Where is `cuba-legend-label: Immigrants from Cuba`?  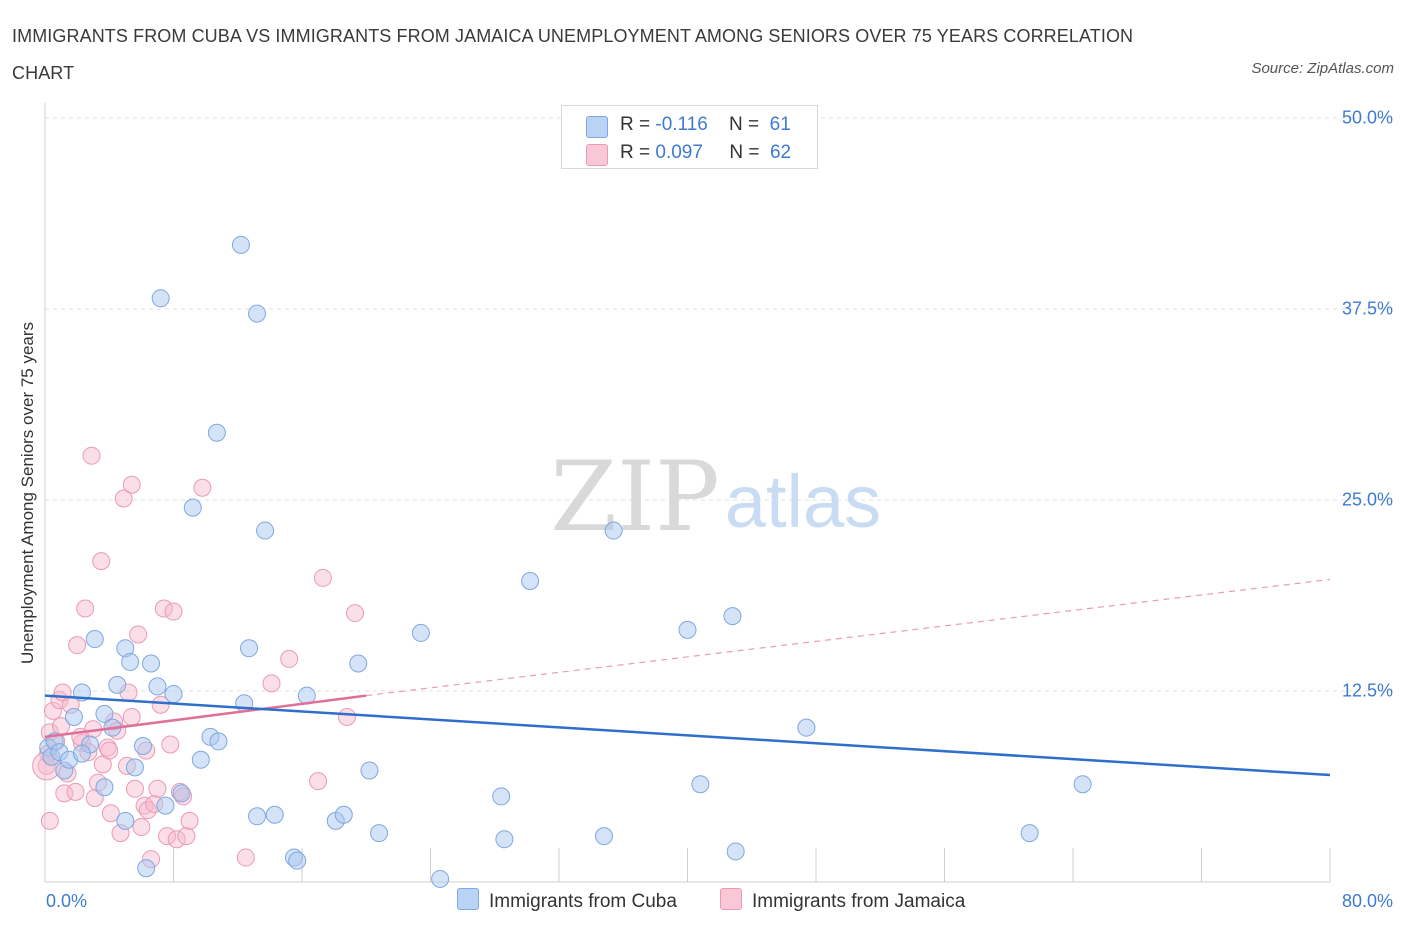 cuba-legend-label: Immigrants from Cuba is located at coordinates (583, 901).